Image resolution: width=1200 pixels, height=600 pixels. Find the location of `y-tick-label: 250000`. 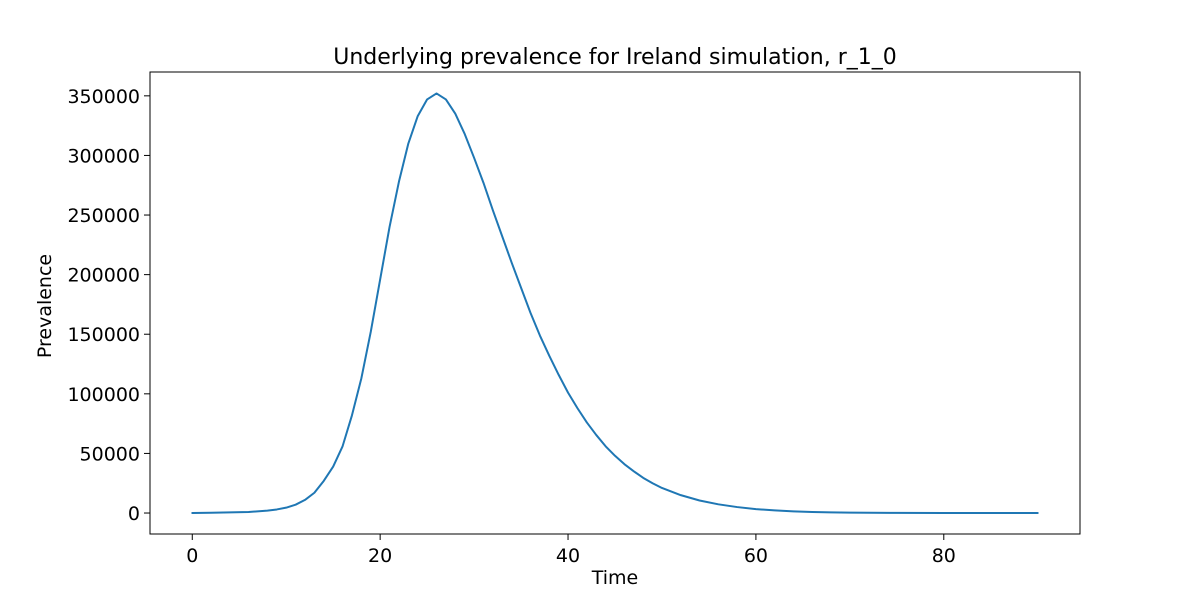

y-tick-label: 250000 is located at coordinates (103, 216).